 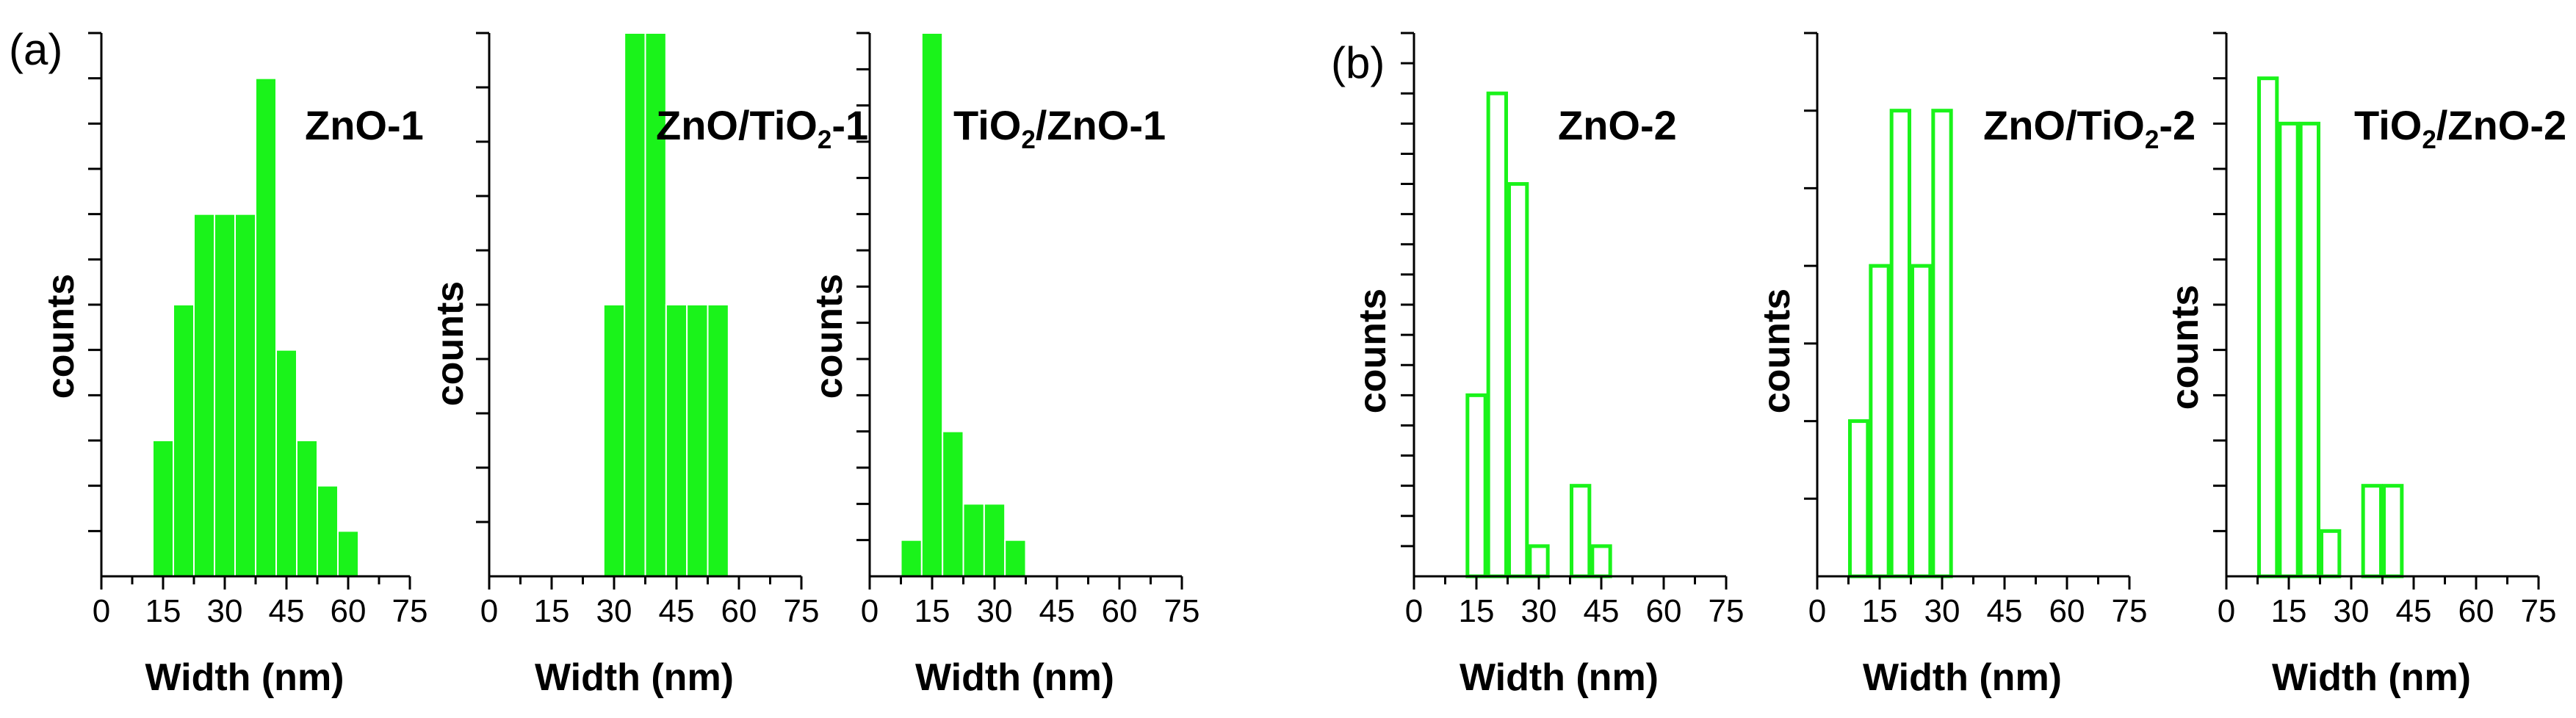 I want to click on chart-4-x-tick-label: 60, so click(x=1664, y=611).